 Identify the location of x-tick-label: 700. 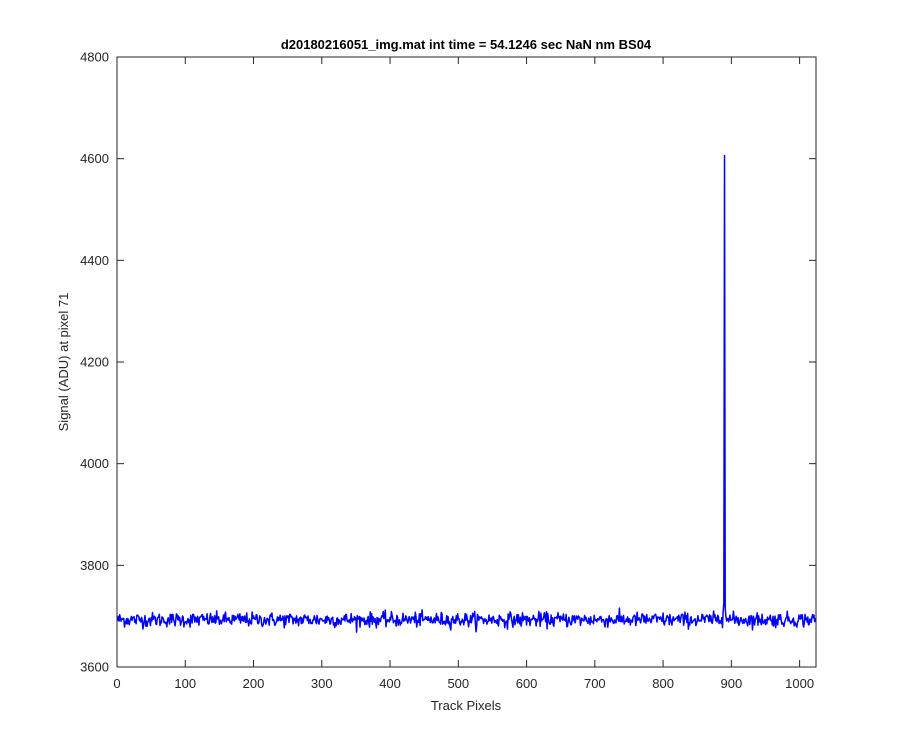
(595, 683).